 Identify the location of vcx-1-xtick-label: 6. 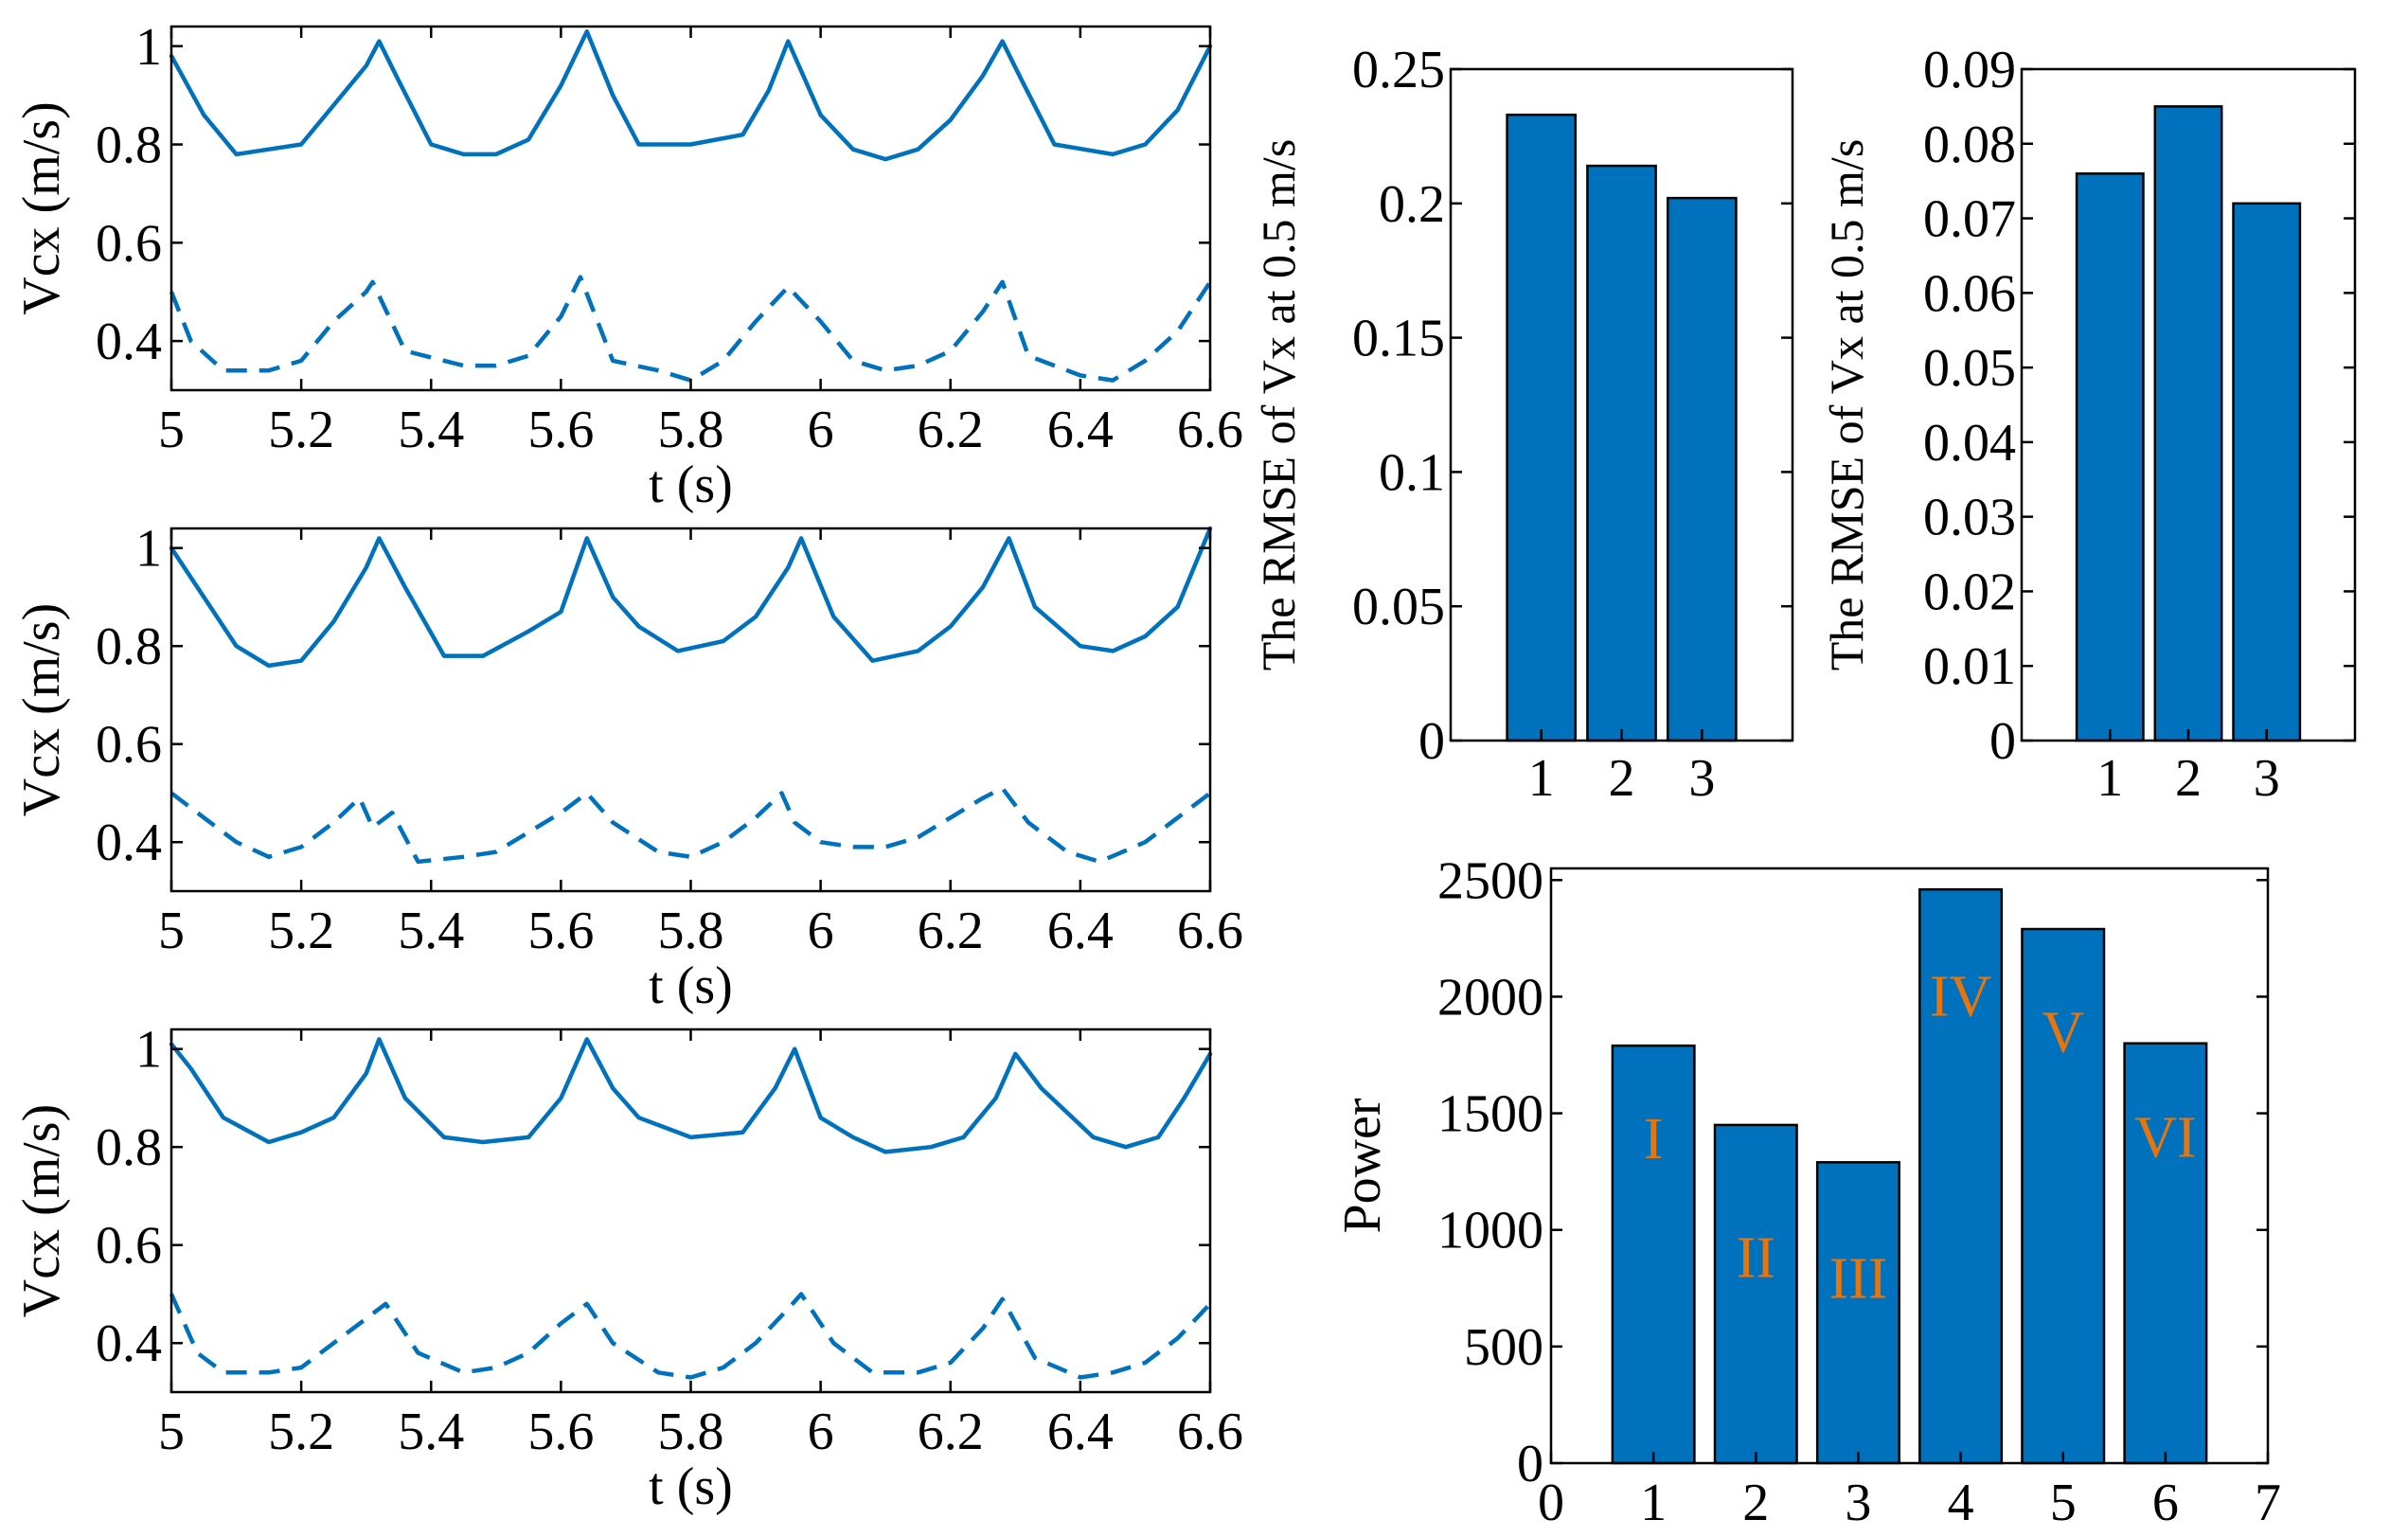
(821, 430).